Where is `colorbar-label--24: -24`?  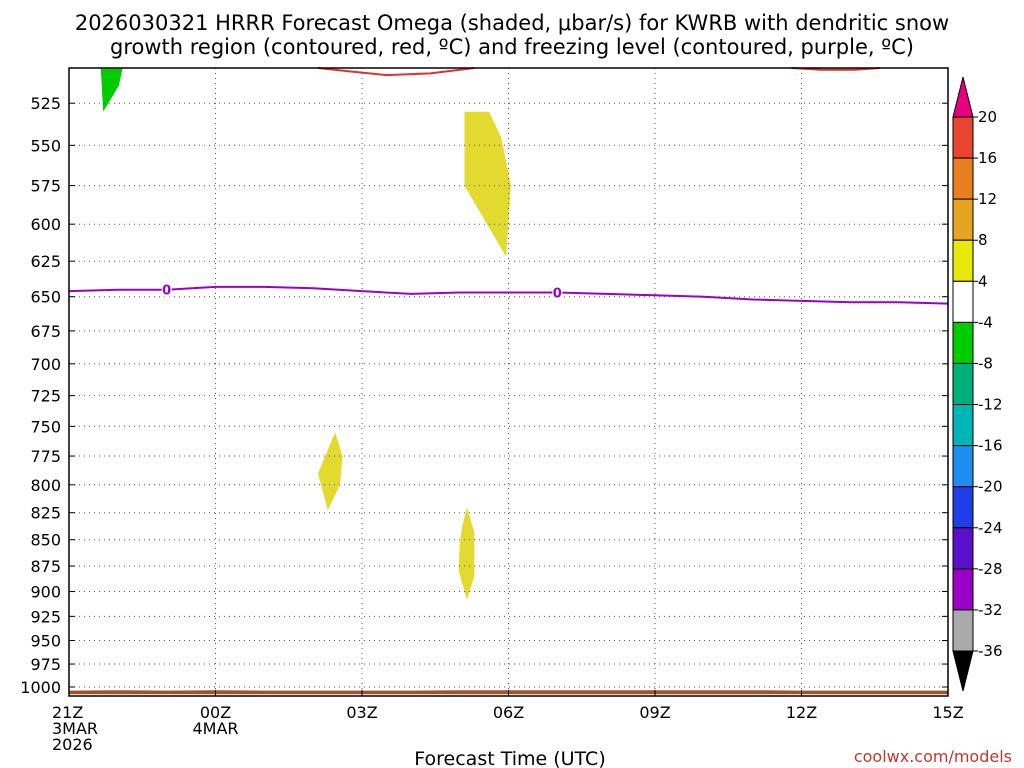 colorbar-label--24: -24 is located at coordinates (990, 528).